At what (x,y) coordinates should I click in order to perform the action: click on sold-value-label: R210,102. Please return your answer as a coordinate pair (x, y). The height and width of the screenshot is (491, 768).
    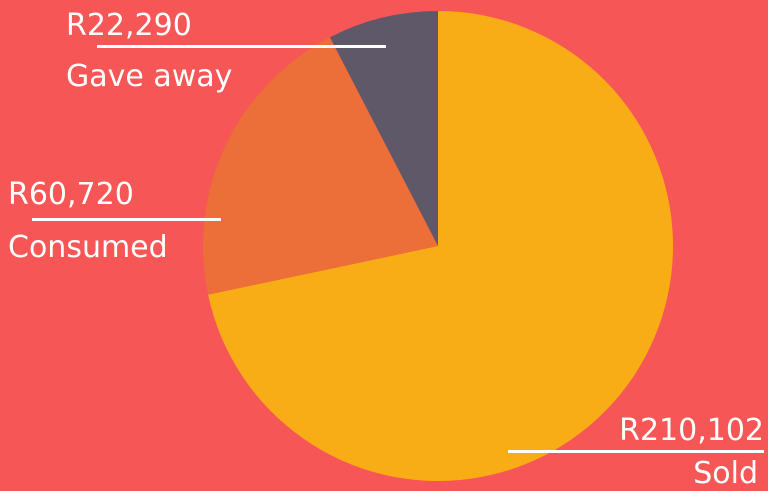
    Looking at the image, I should click on (691, 430).